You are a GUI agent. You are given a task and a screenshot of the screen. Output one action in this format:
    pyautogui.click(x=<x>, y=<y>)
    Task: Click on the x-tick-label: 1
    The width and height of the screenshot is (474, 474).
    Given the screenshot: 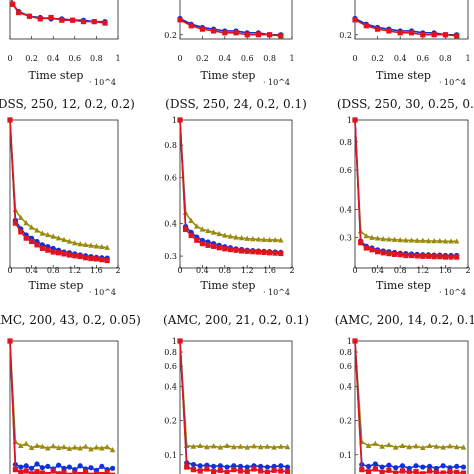 What is the action you would take?
    pyautogui.click(x=467, y=58)
    